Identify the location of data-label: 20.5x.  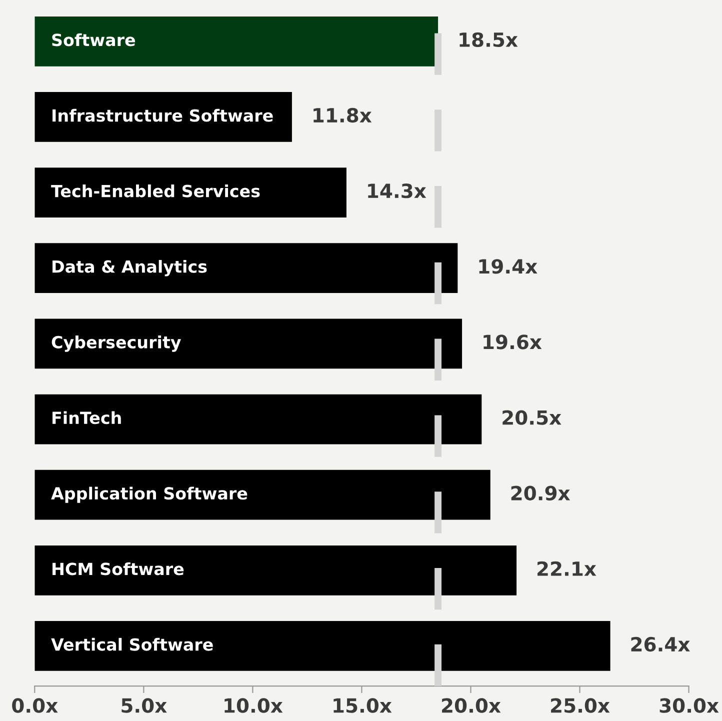
(532, 417).